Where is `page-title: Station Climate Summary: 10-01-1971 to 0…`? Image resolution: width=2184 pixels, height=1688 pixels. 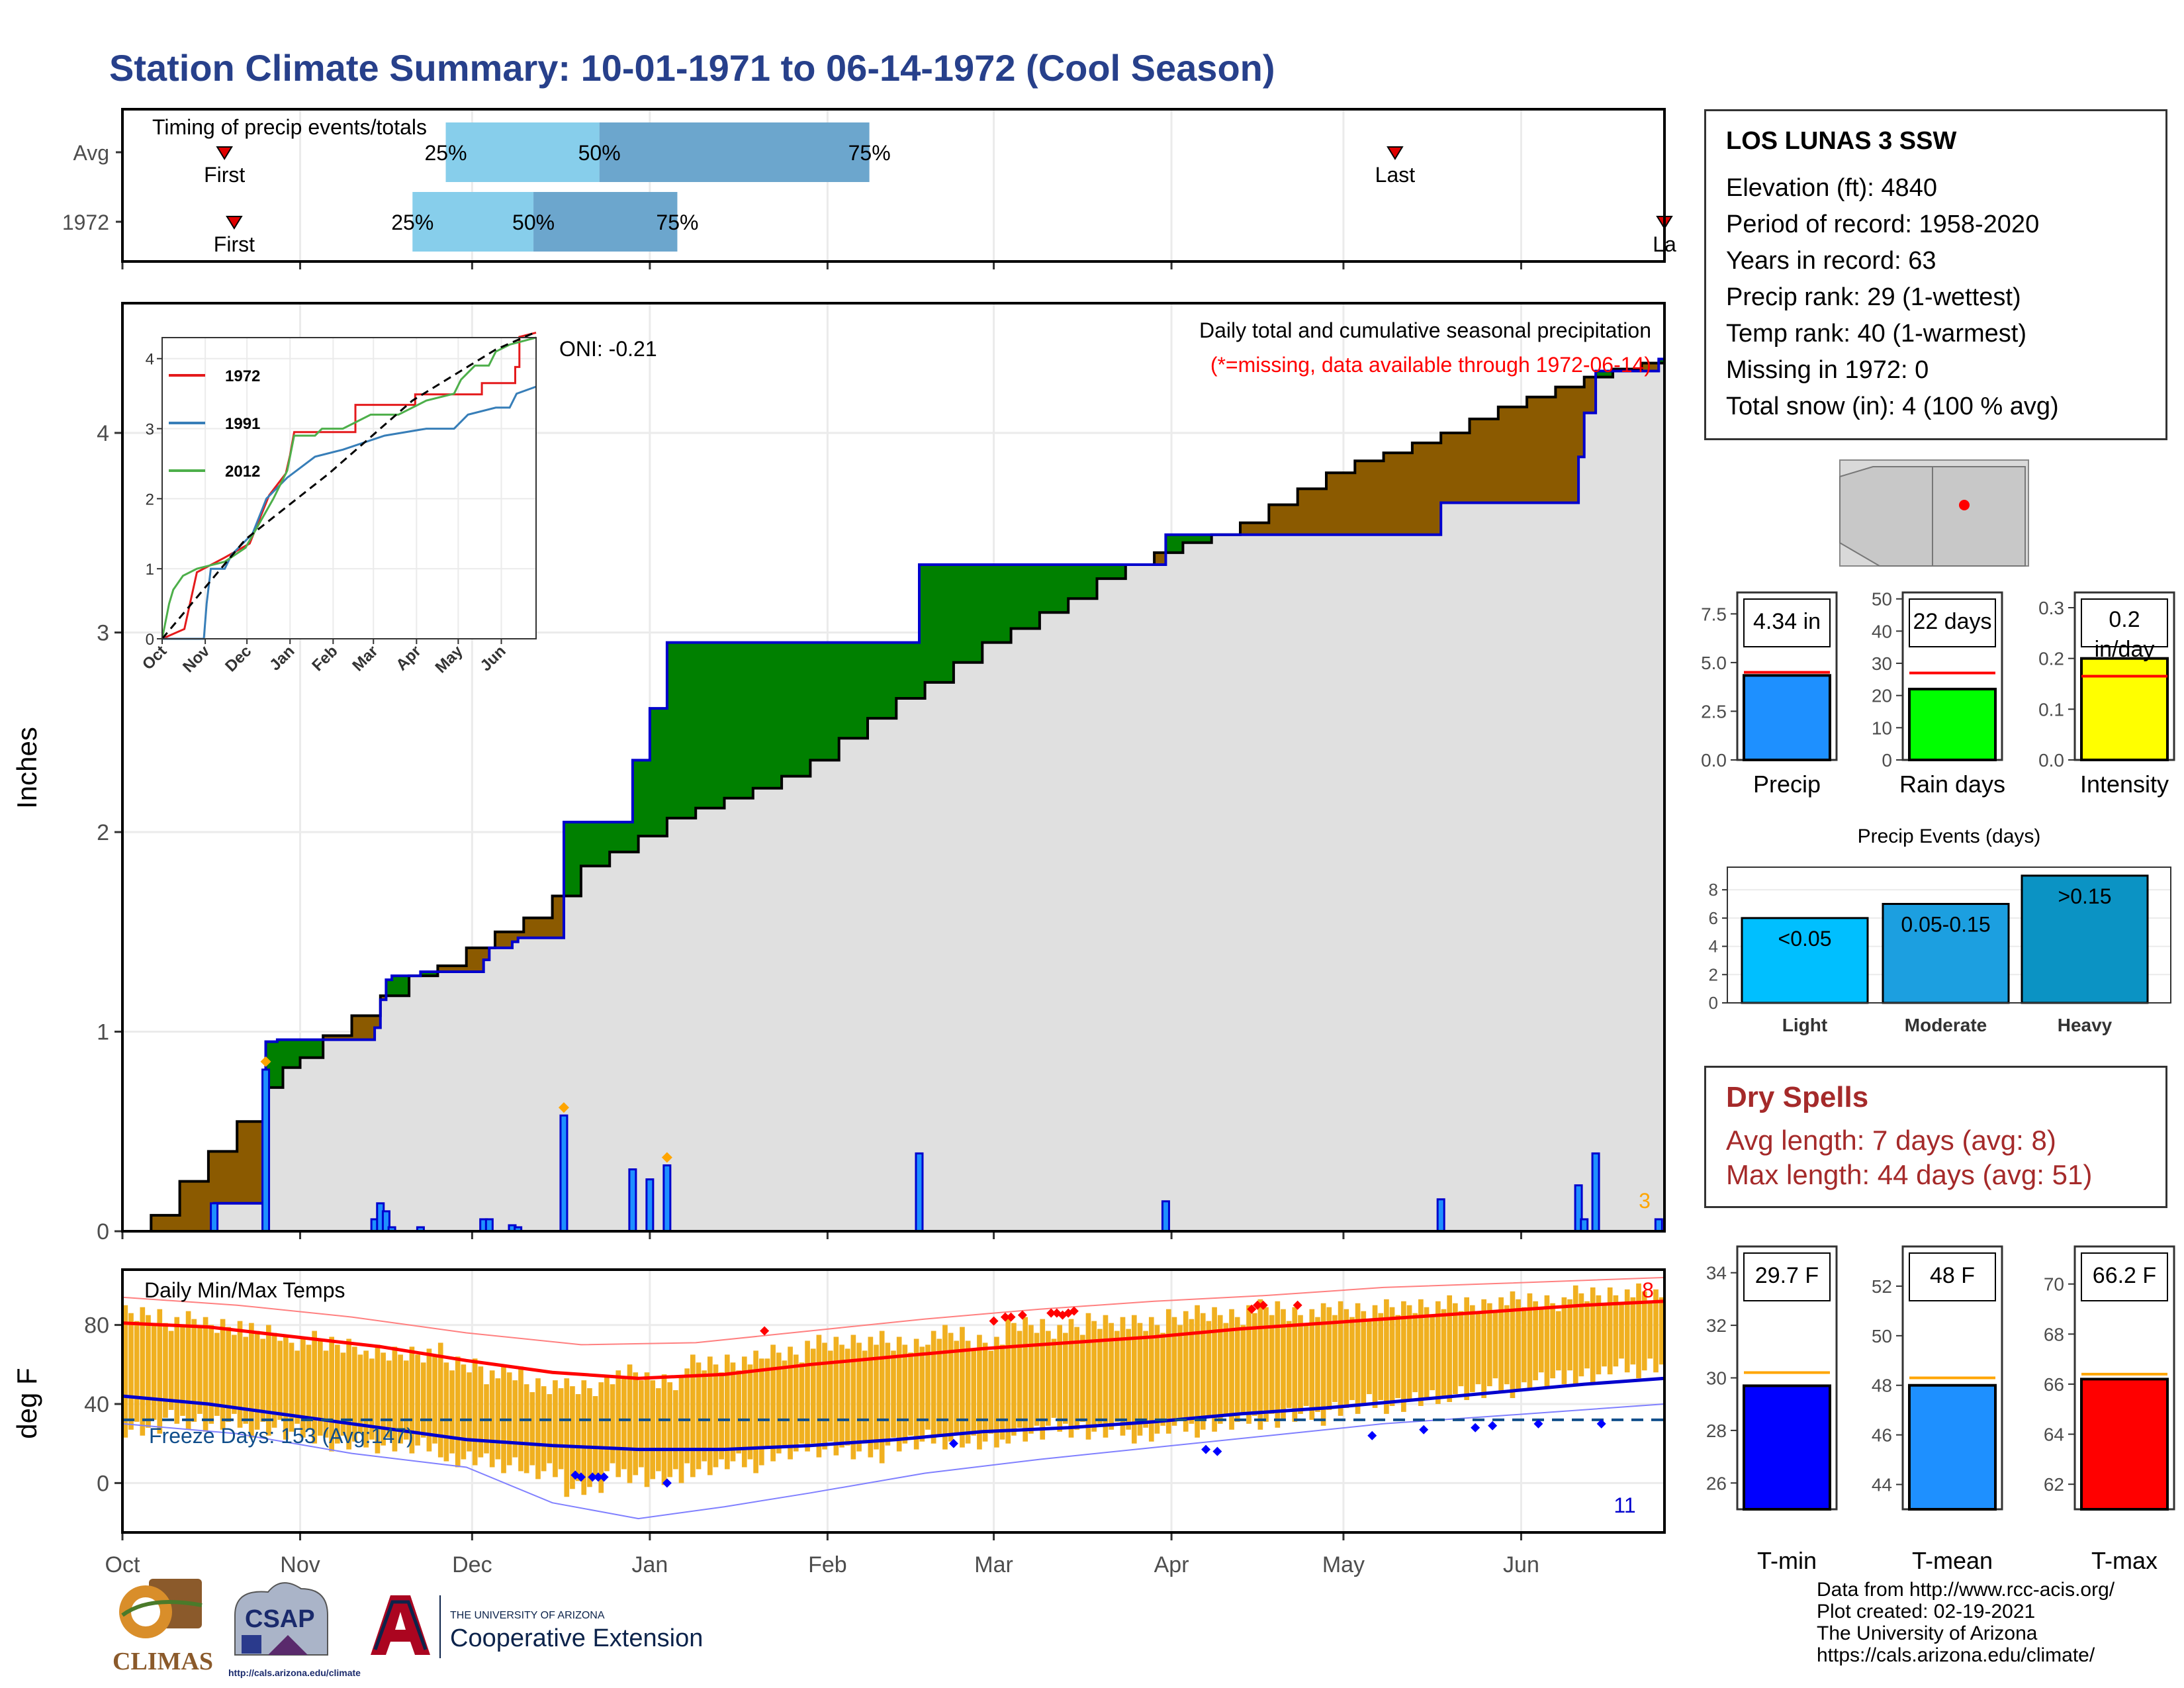 page-title: Station Climate Summary: 10-01-1971 to 0… is located at coordinates (692, 68).